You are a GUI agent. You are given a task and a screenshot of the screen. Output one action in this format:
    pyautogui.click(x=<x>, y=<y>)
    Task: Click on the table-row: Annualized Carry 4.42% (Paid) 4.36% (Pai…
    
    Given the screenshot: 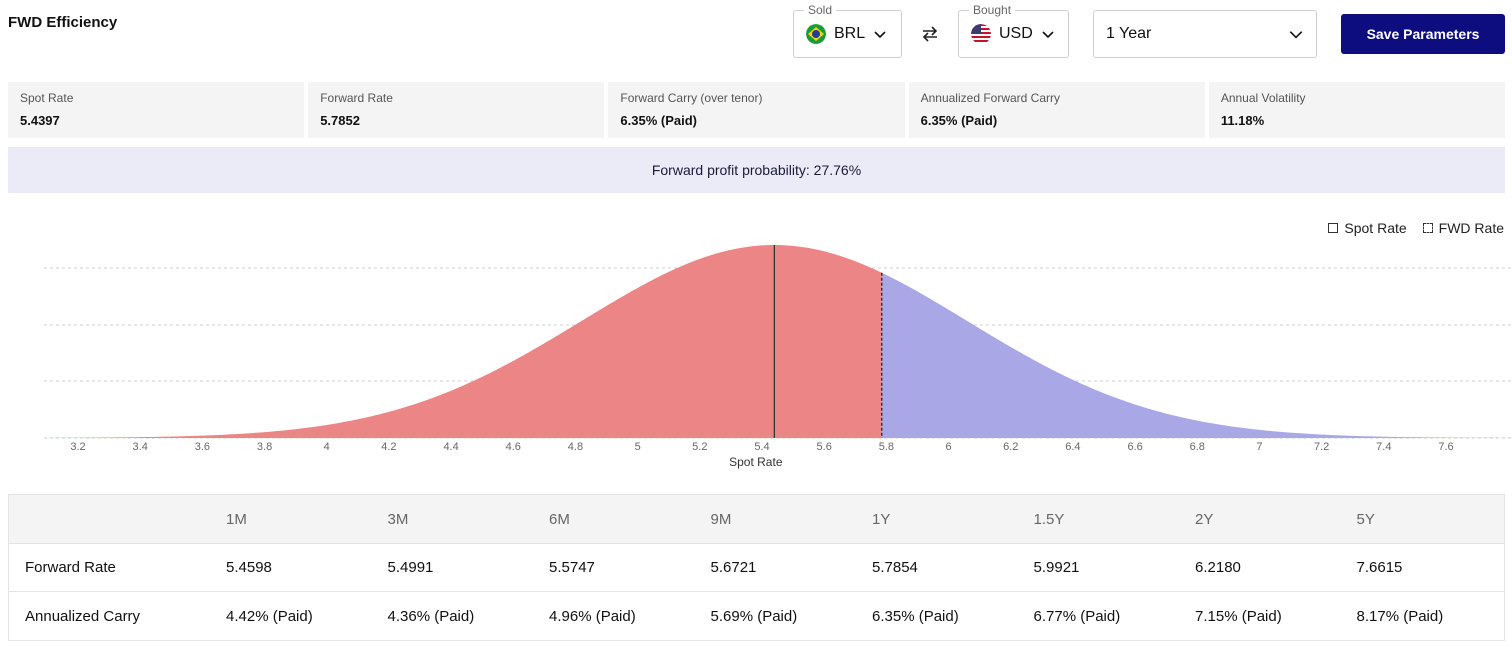 What is the action you would take?
    pyautogui.click(x=756, y=616)
    